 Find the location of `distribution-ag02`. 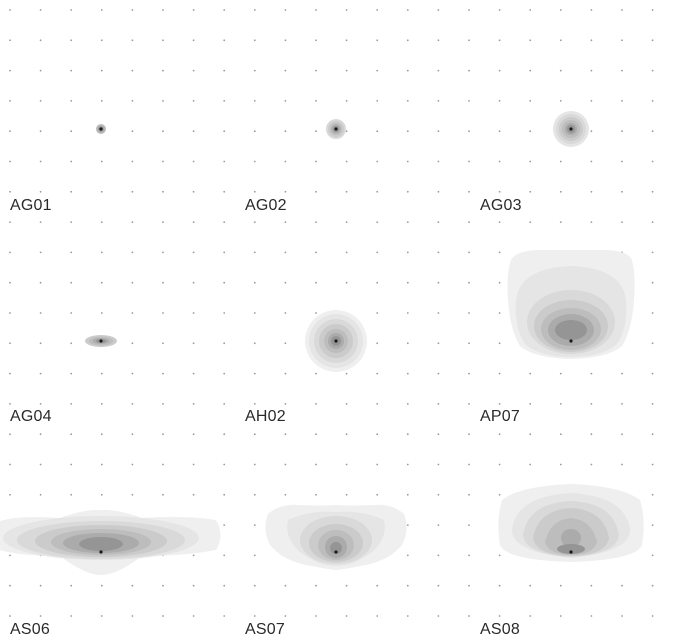

distribution-ag02 is located at coordinates (336, 129).